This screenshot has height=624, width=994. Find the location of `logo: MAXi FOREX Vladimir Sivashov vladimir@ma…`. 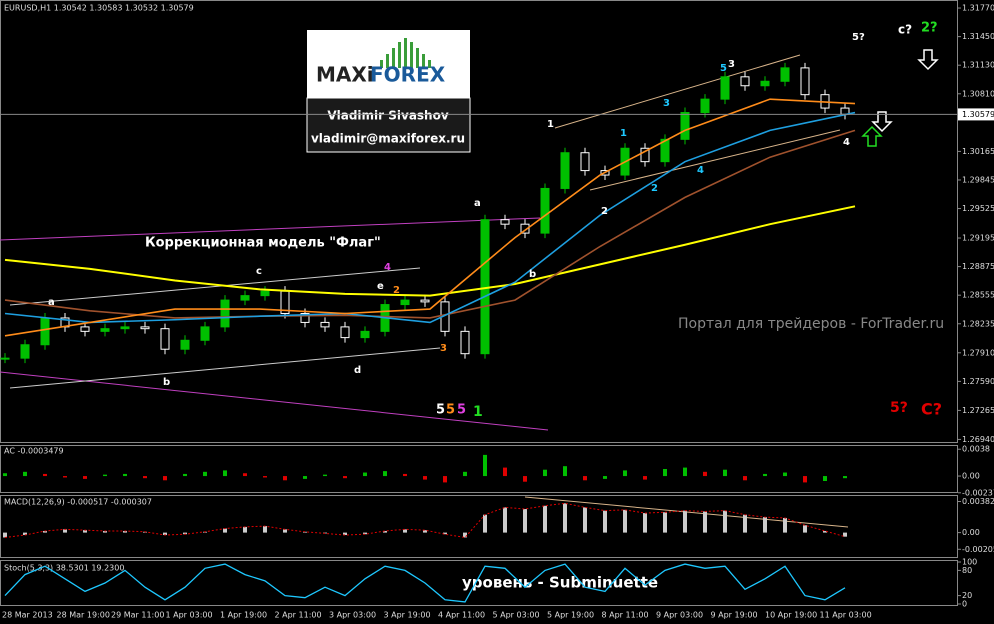

logo: MAXi FOREX Vladimir Sivashov vladimir@ma… is located at coordinates (388, 91).